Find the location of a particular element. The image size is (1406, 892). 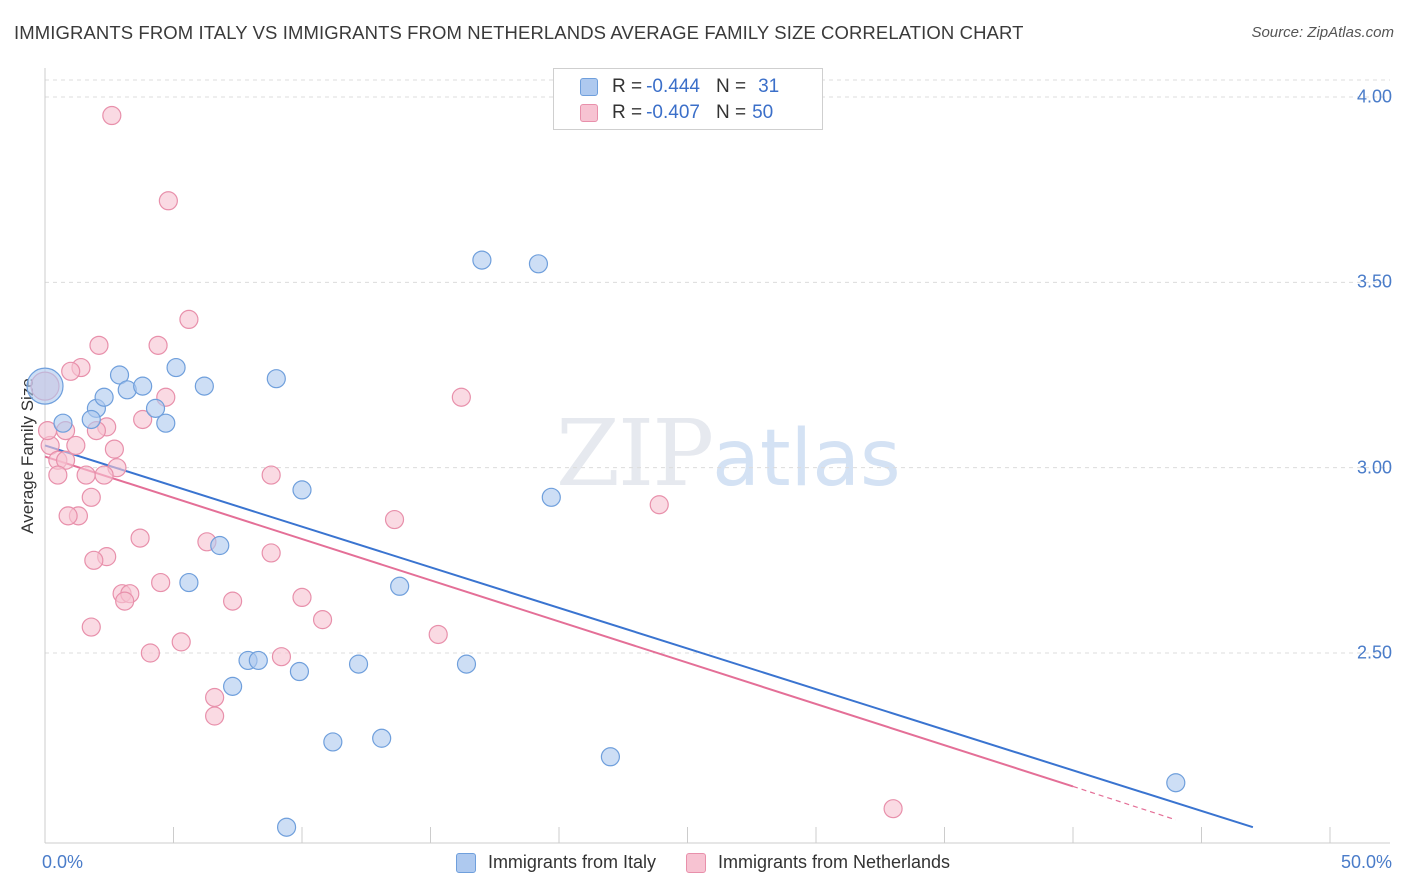

legend-label-netherlands: Immigrants from Netherlands is located at coordinates (834, 862).